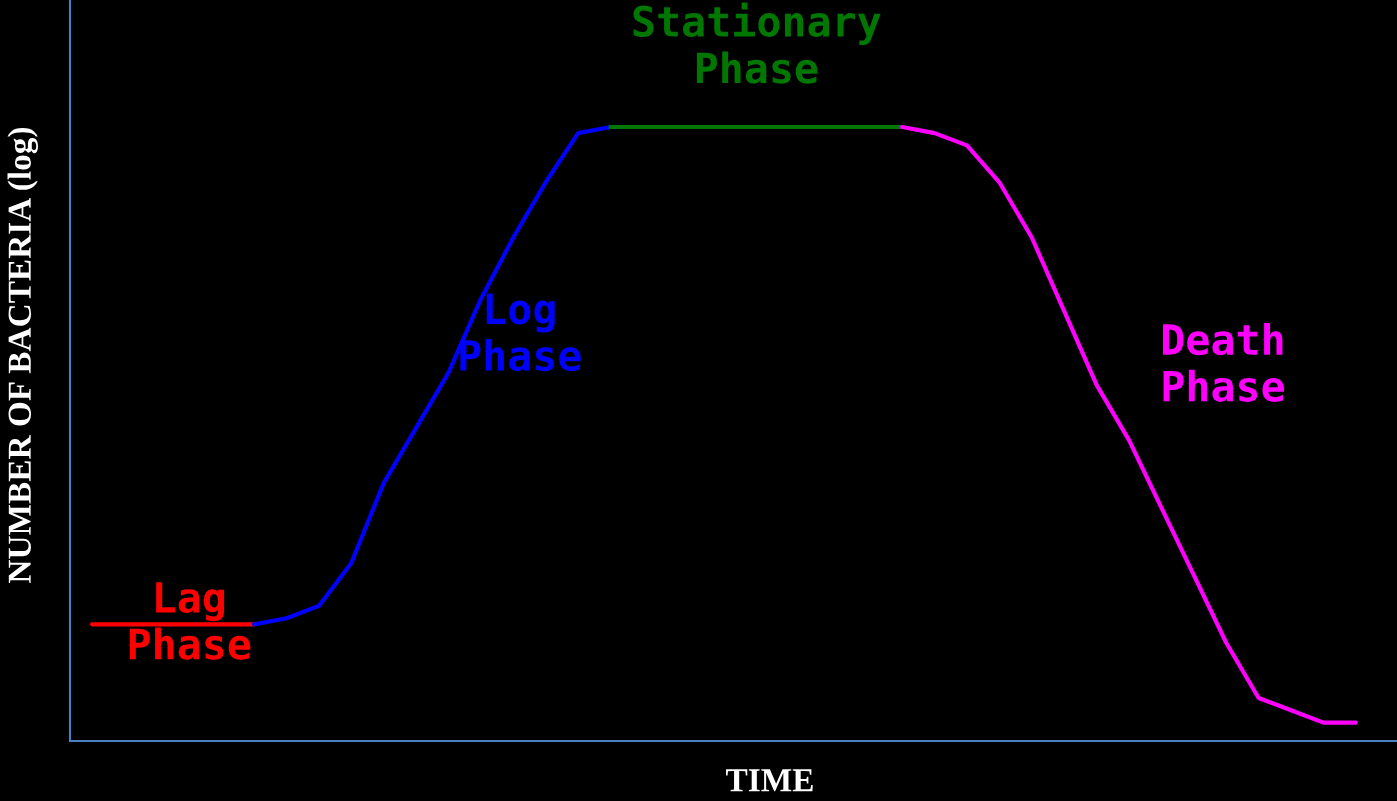 The width and height of the screenshot is (1397, 801). What do you see at coordinates (769, 780) in the screenshot?
I see `x-axis-title: TIME` at bounding box center [769, 780].